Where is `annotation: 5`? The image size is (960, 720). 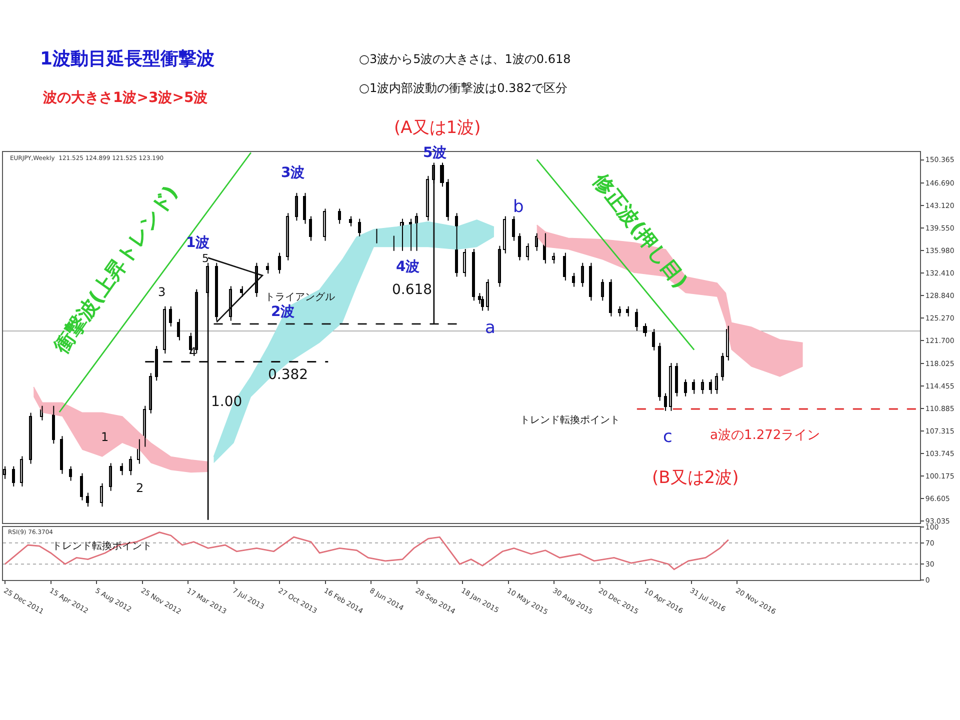 annotation: 5 is located at coordinates (205, 258).